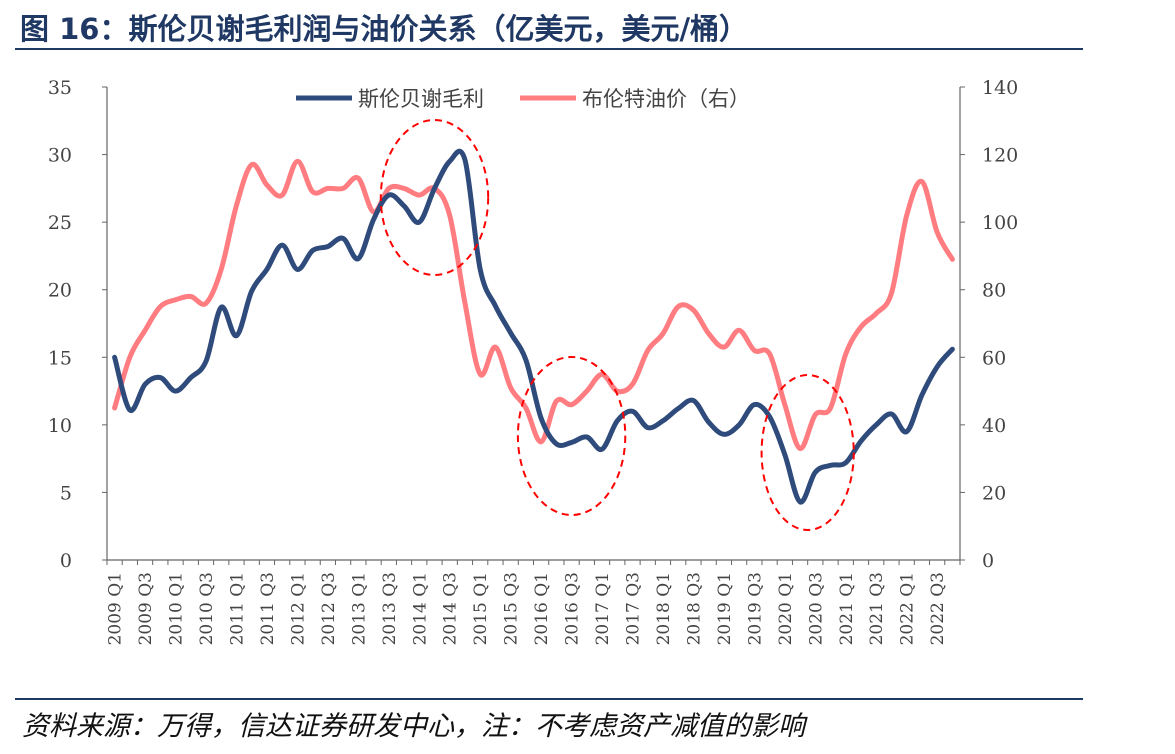 This screenshot has width=1175, height=754. What do you see at coordinates (77, 324) in the screenshot?
I see `y-axis-left: 0 5 10 15 20 25 30 35` at bounding box center [77, 324].